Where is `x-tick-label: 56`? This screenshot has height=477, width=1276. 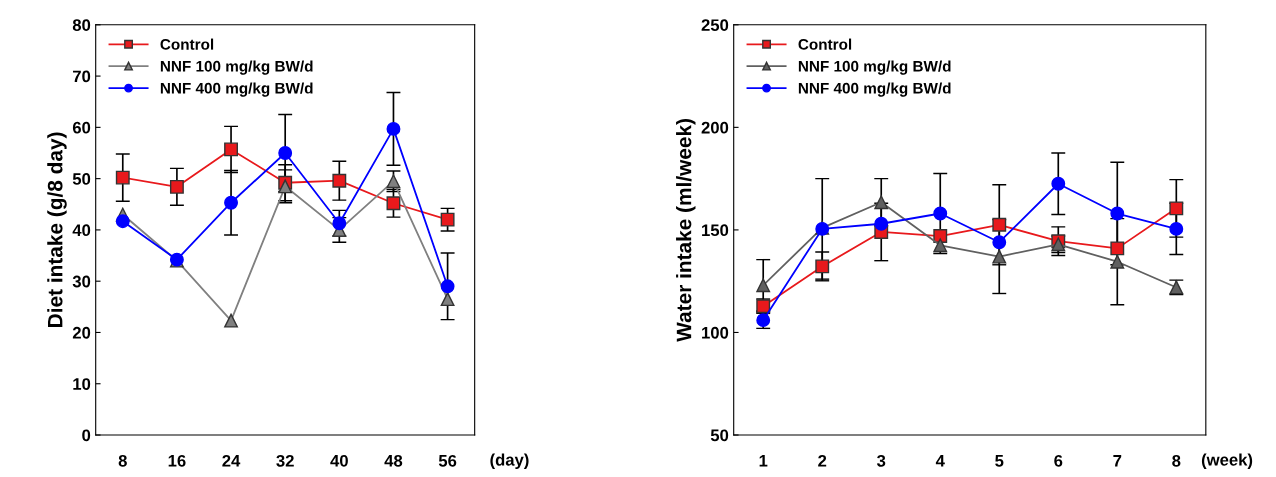 x-tick-label: 56 is located at coordinates (447, 460).